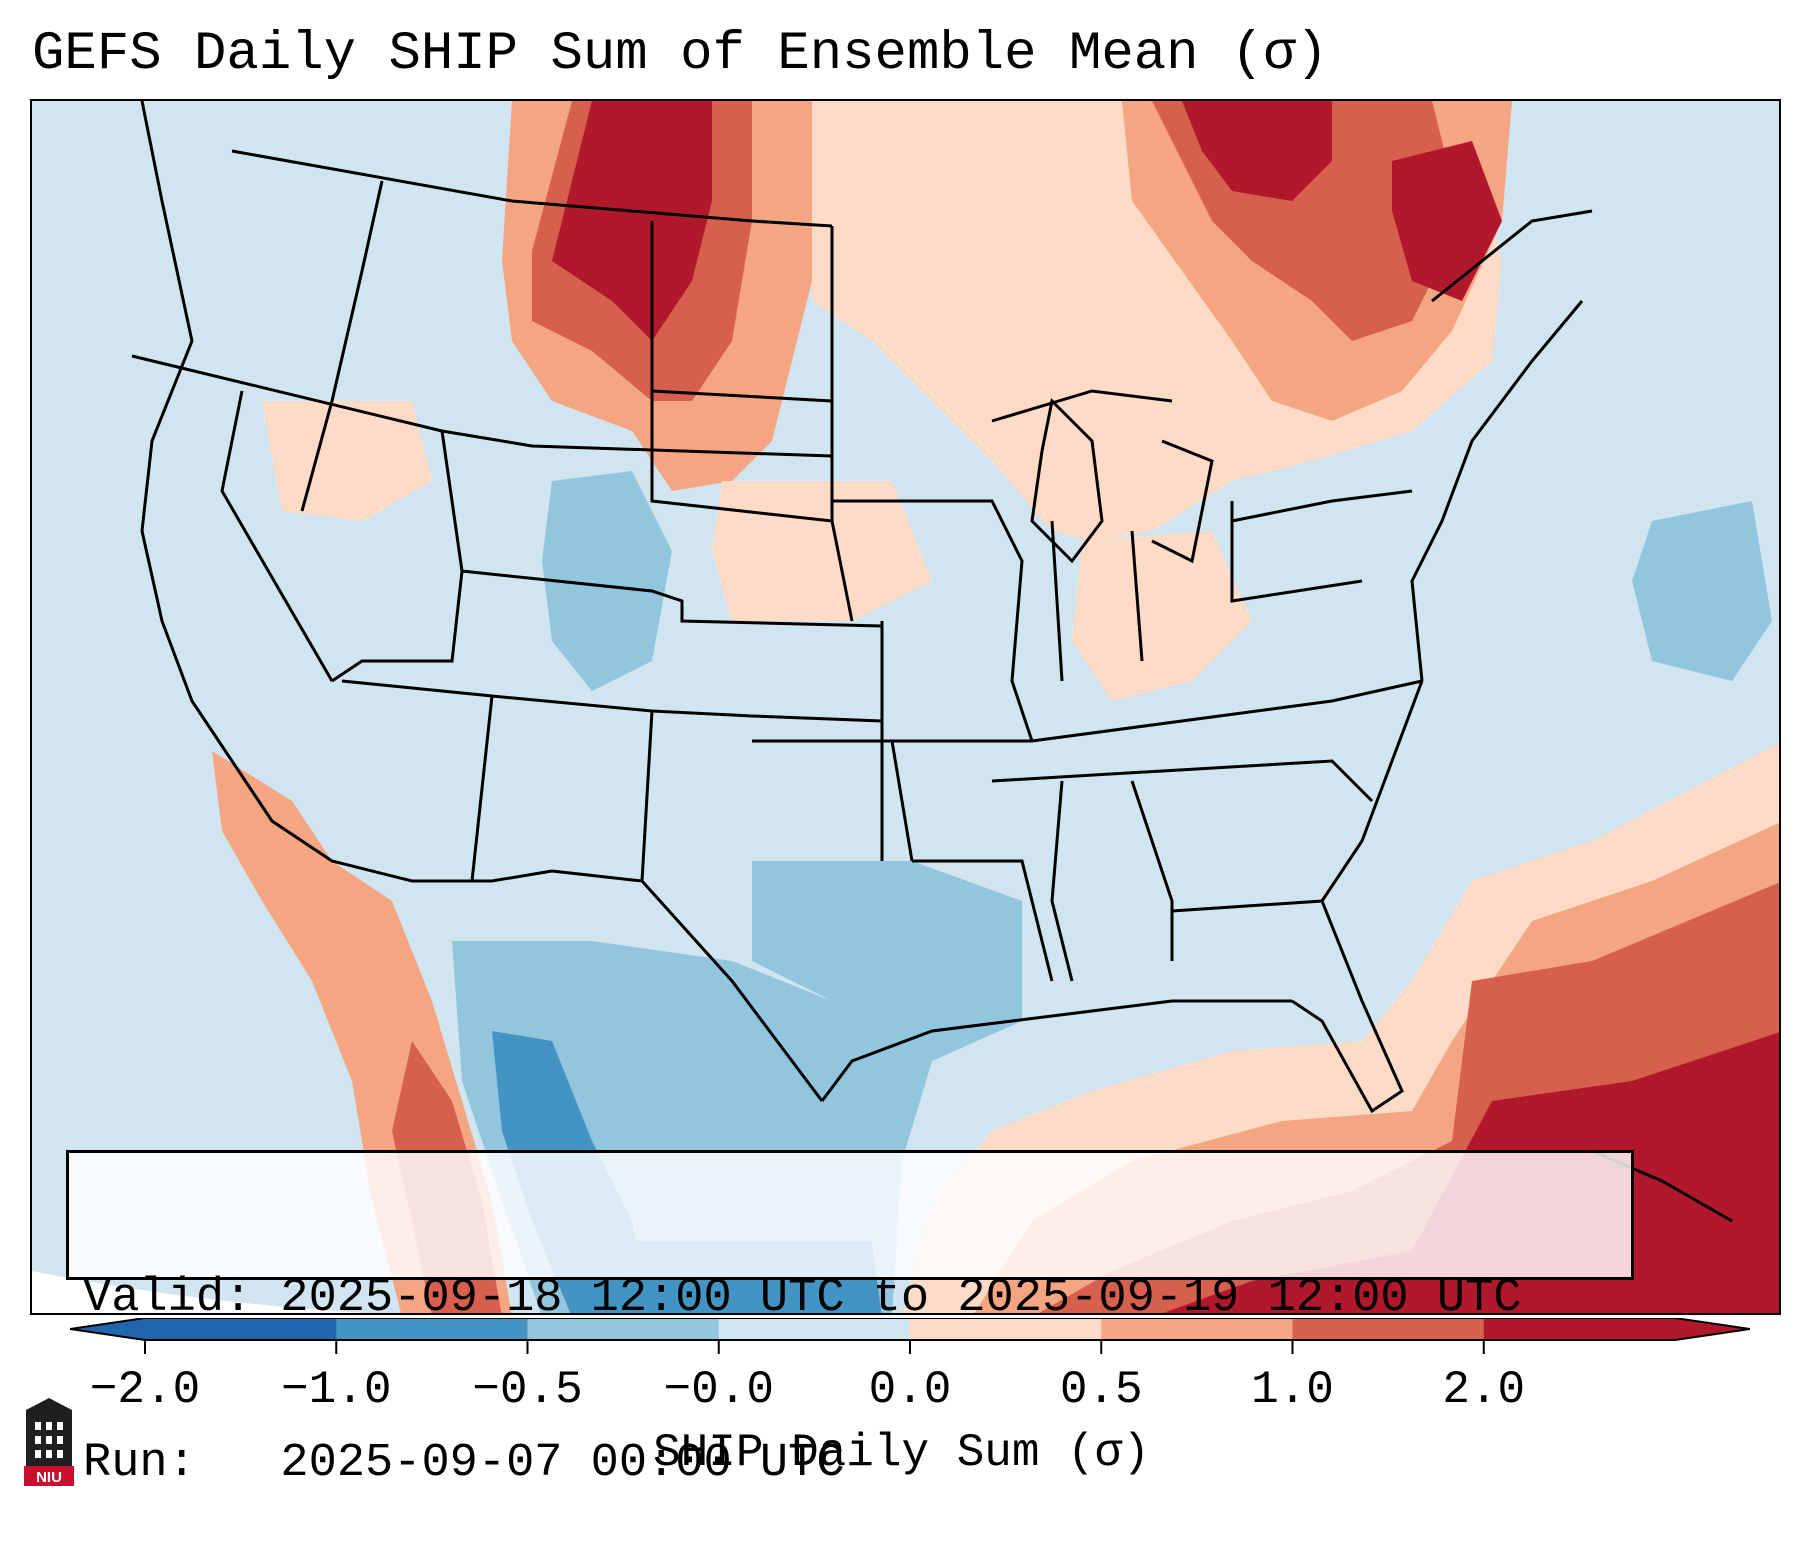 The height and width of the screenshot is (1546, 1803). What do you see at coordinates (464, 1463) in the screenshot?
I see `run-time-line: Run: 2025-09-07 00:00 UTC` at bounding box center [464, 1463].